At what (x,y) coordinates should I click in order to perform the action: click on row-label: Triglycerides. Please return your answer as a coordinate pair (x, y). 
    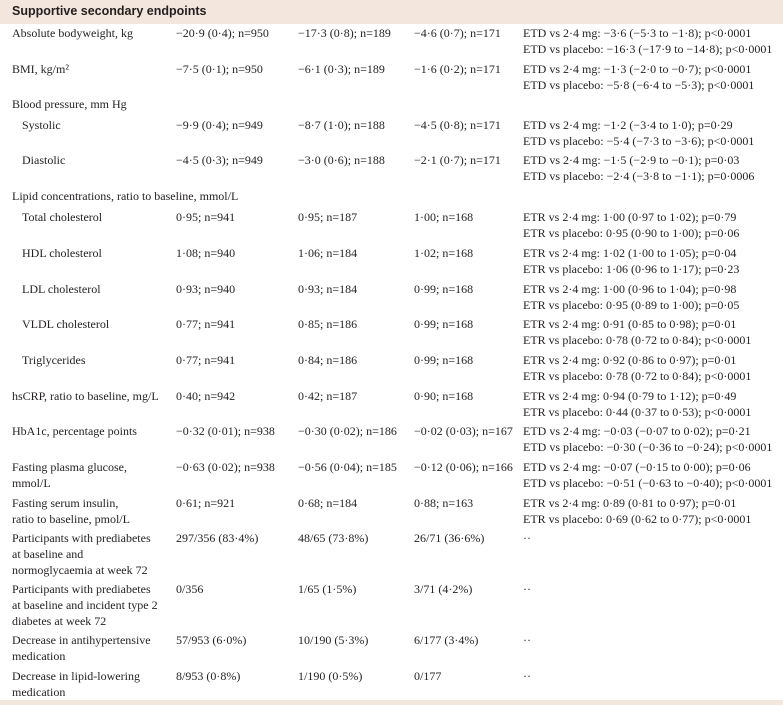
    Looking at the image, I should click on (102, 360).